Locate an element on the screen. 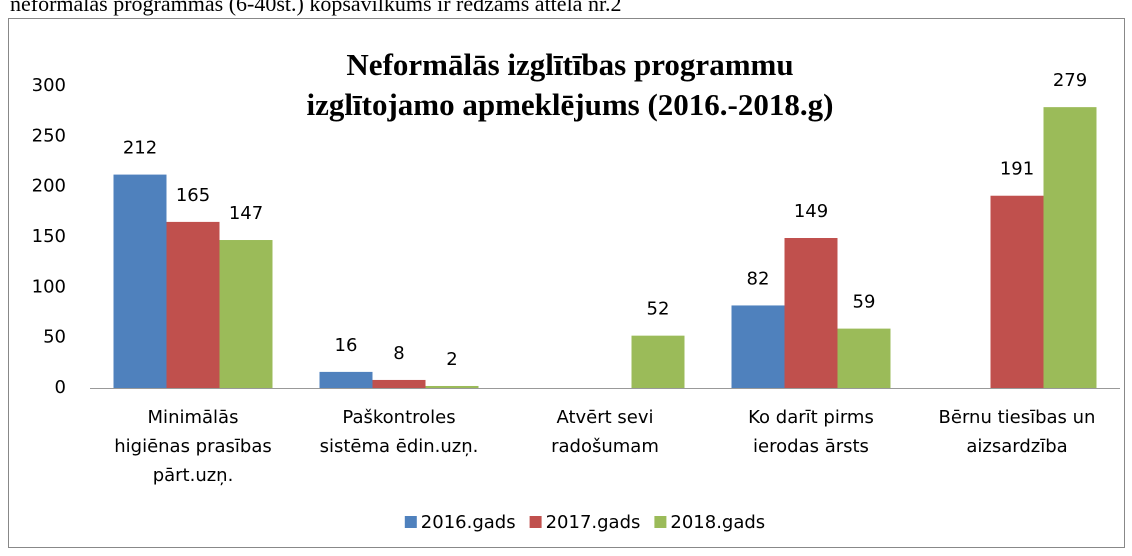 This screenshot has height=556, width=1132. x-tick-label: radošumam is located at coordinates (605, 446).